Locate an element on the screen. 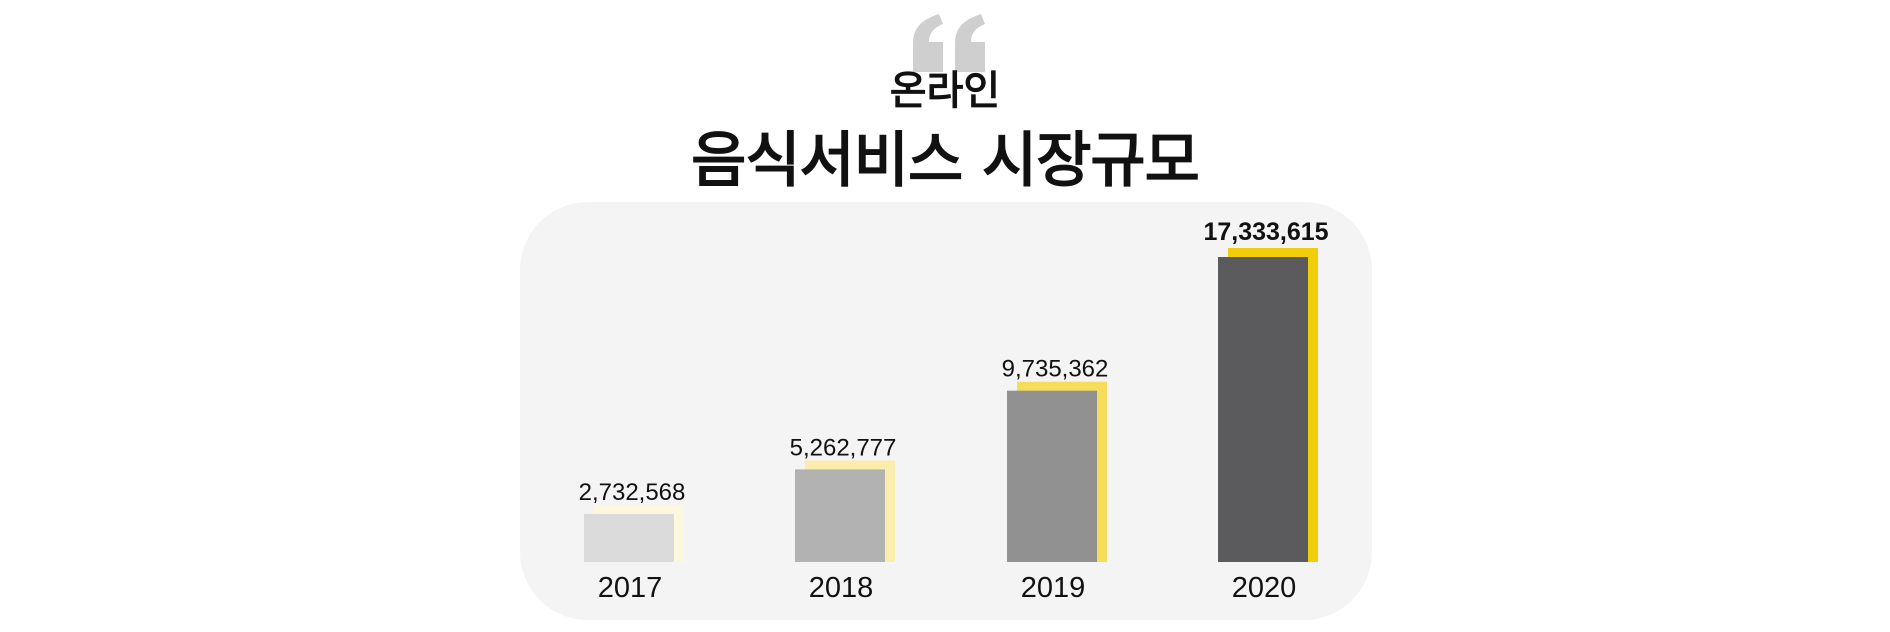  value-label-2019: 9,735,362 is located at coordinates (1055, 369).